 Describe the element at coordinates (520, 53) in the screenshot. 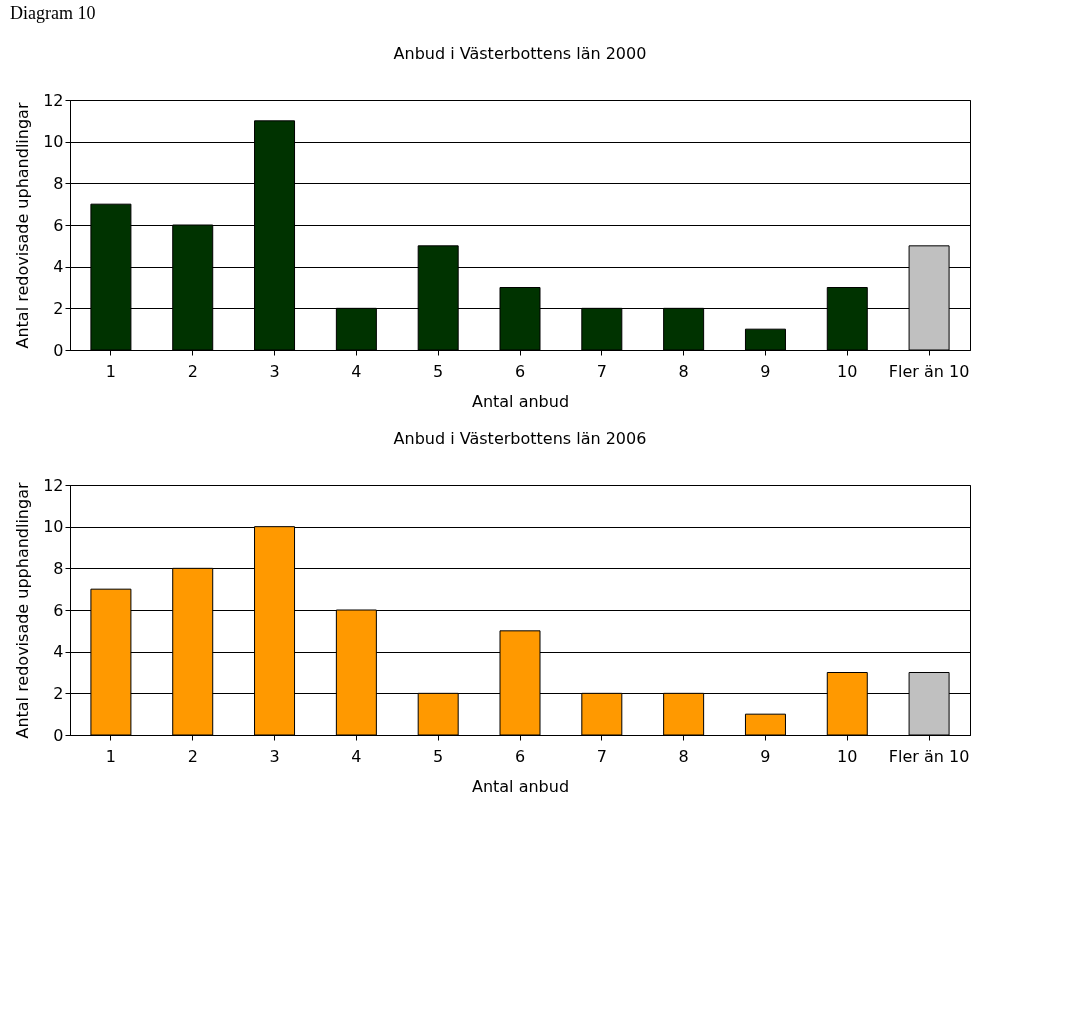

I see `chart-title: Anbud i Västerbottens län 2000` at that location.